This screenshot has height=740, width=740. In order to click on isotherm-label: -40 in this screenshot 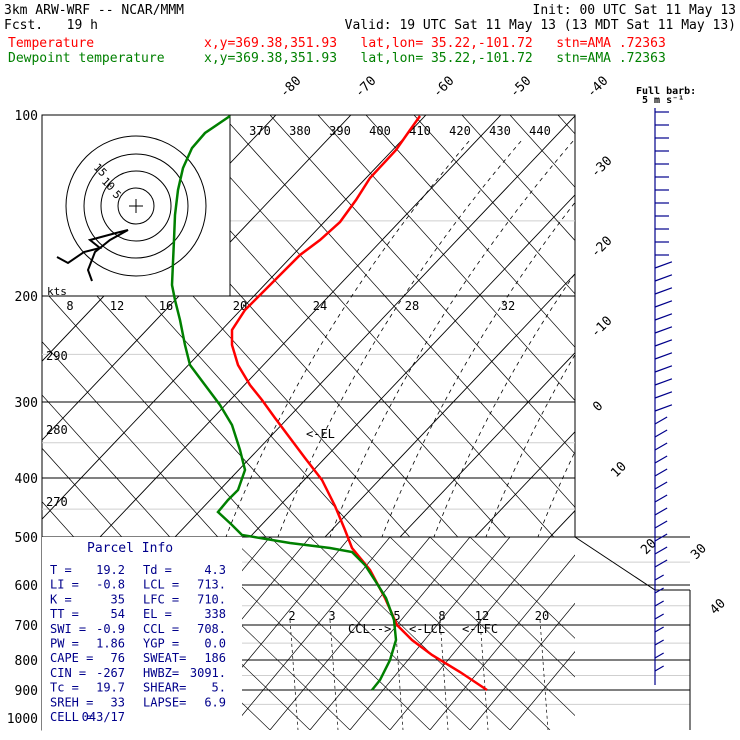, I will do `click(597, 87)`.